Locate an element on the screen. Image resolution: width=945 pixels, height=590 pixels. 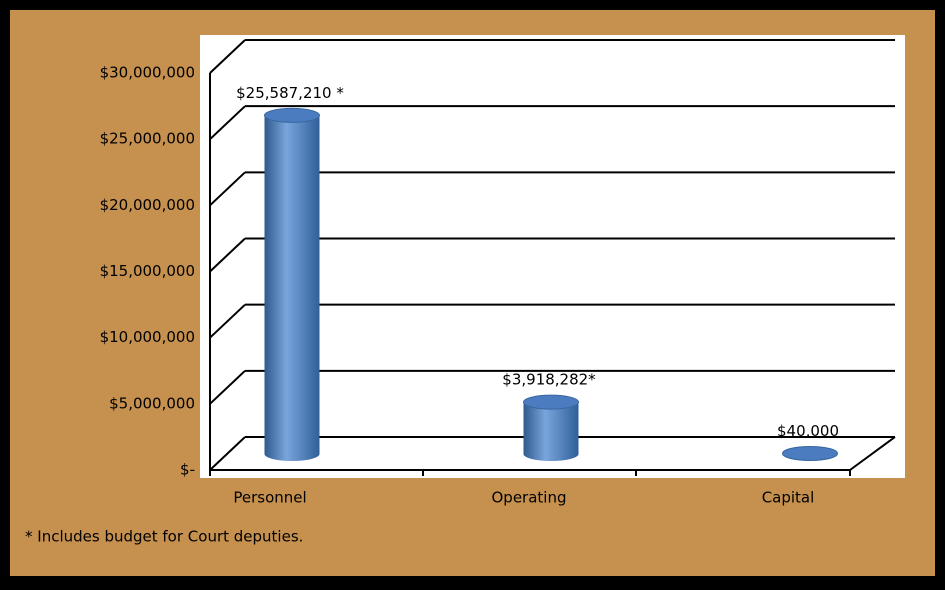
x-tick-label: Operating is located at coordinates (529, 498).